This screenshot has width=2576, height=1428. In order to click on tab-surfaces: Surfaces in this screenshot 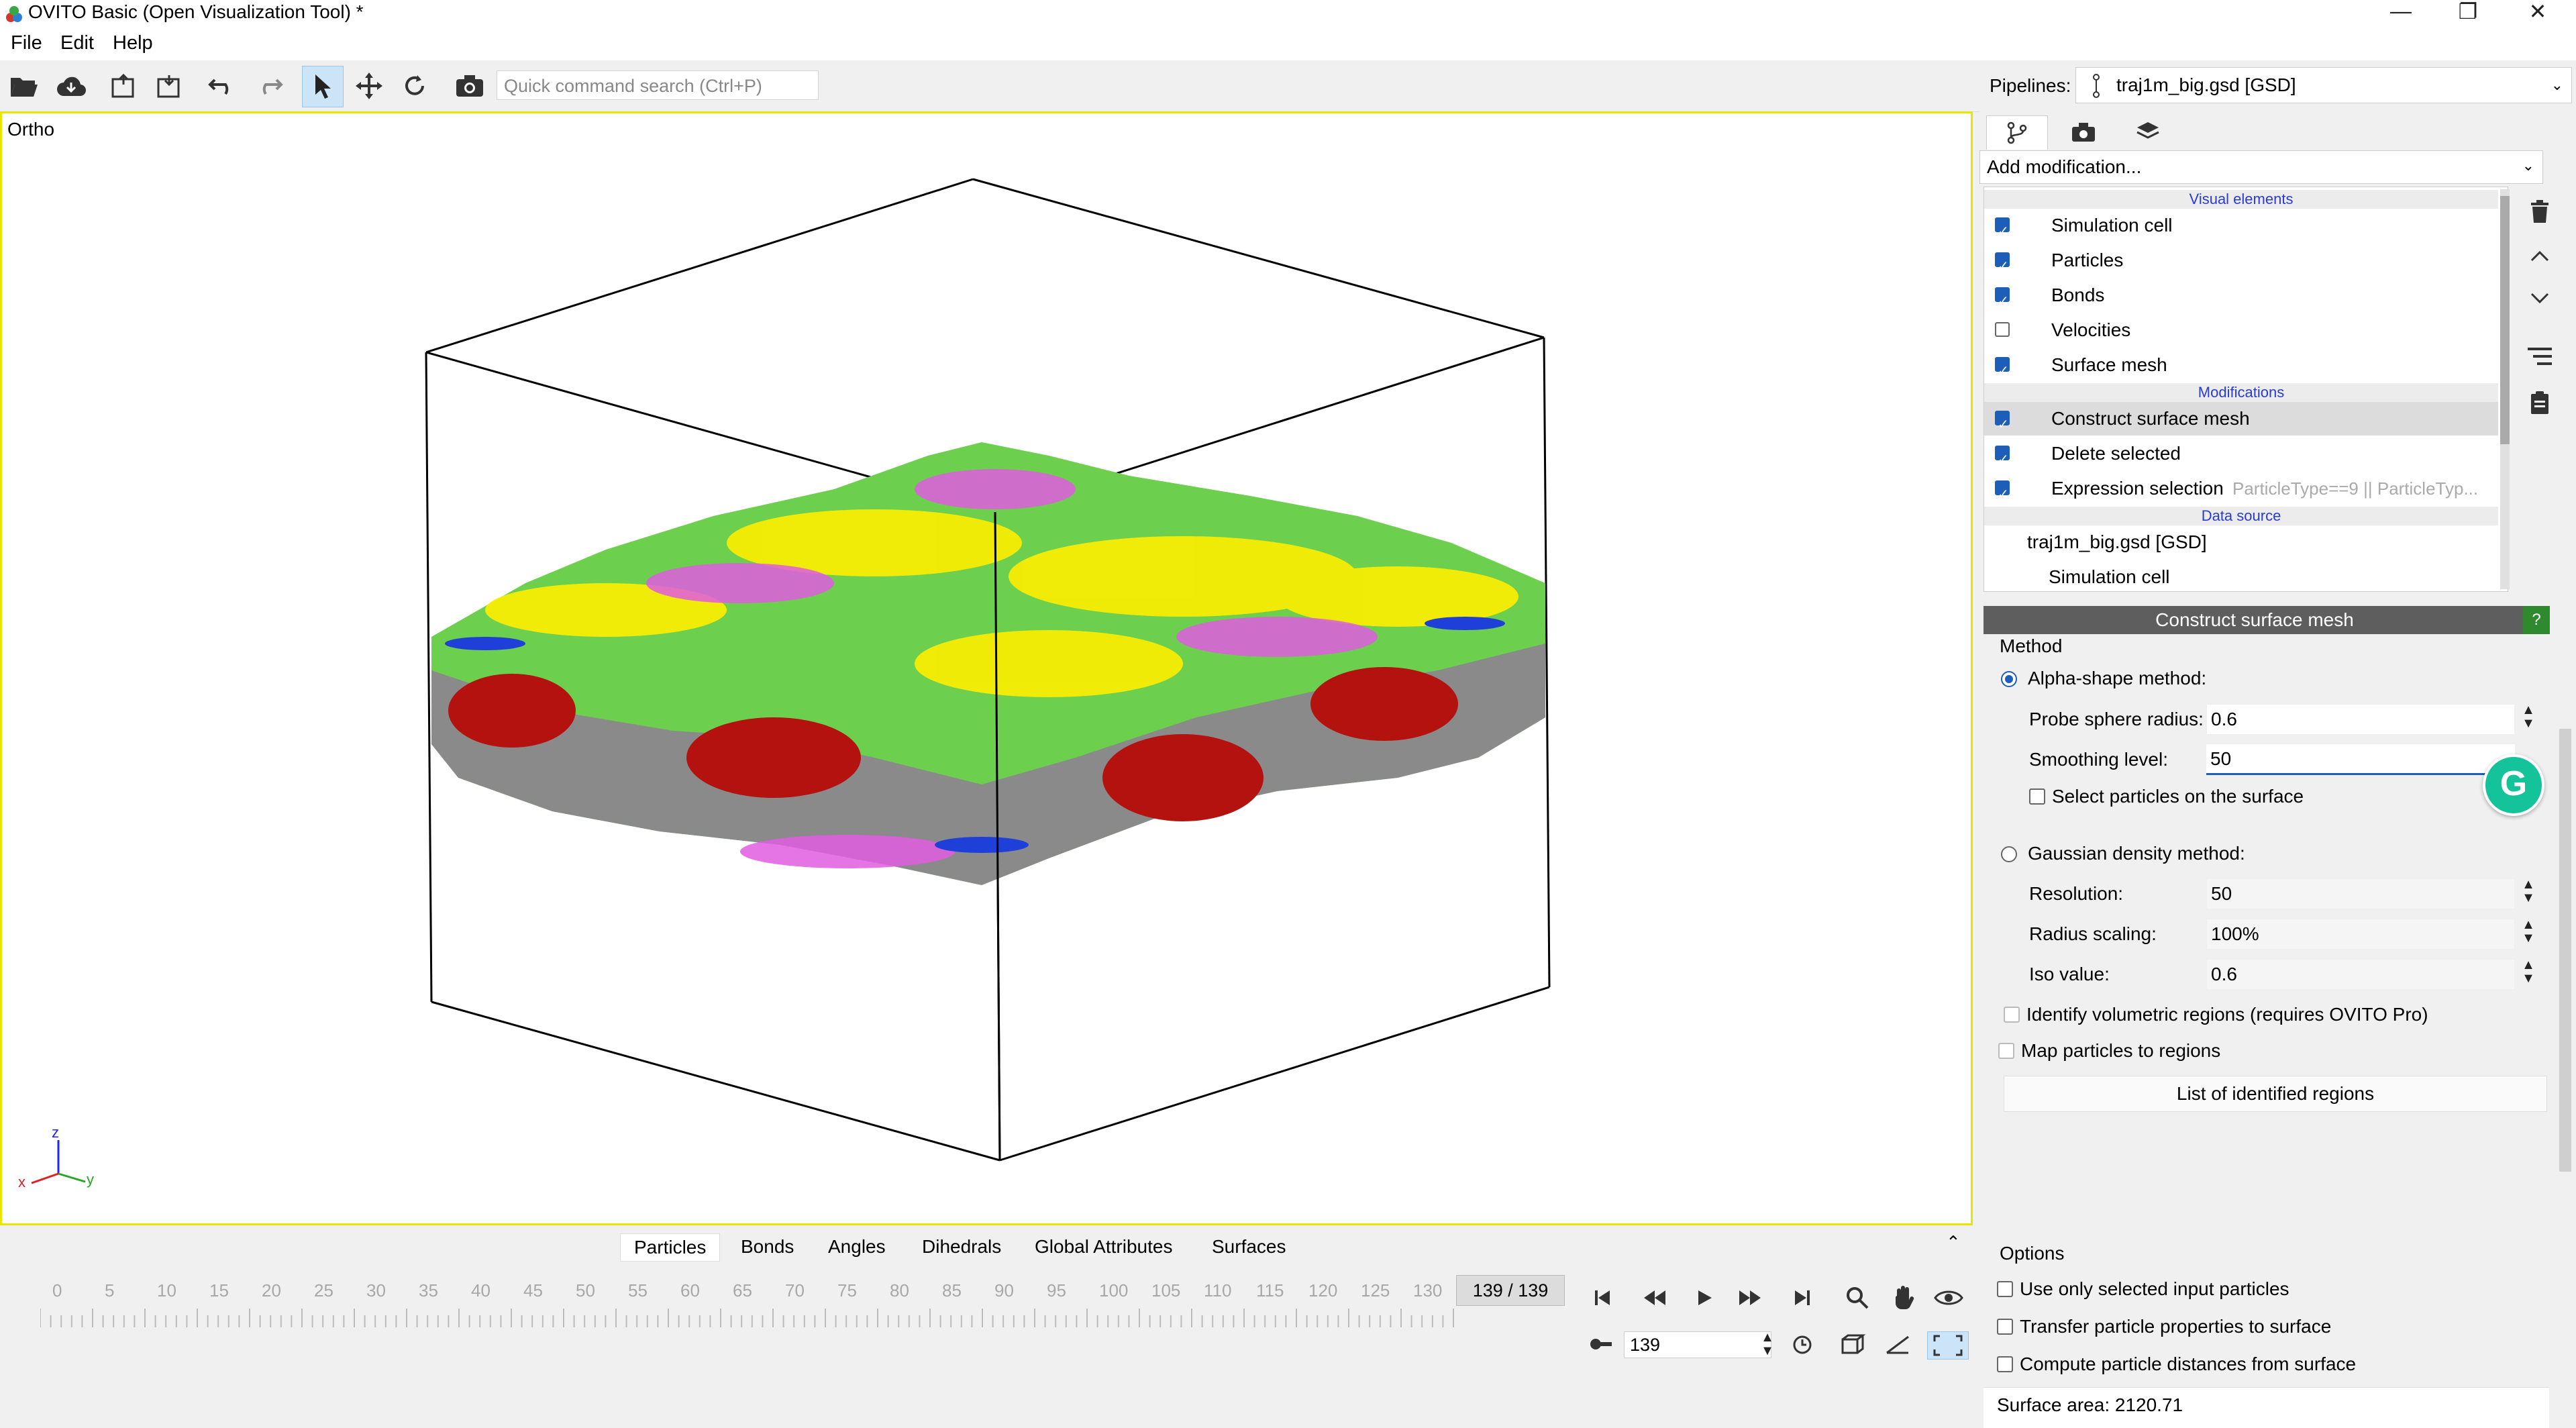, I will do `click(1249, 1246)`.